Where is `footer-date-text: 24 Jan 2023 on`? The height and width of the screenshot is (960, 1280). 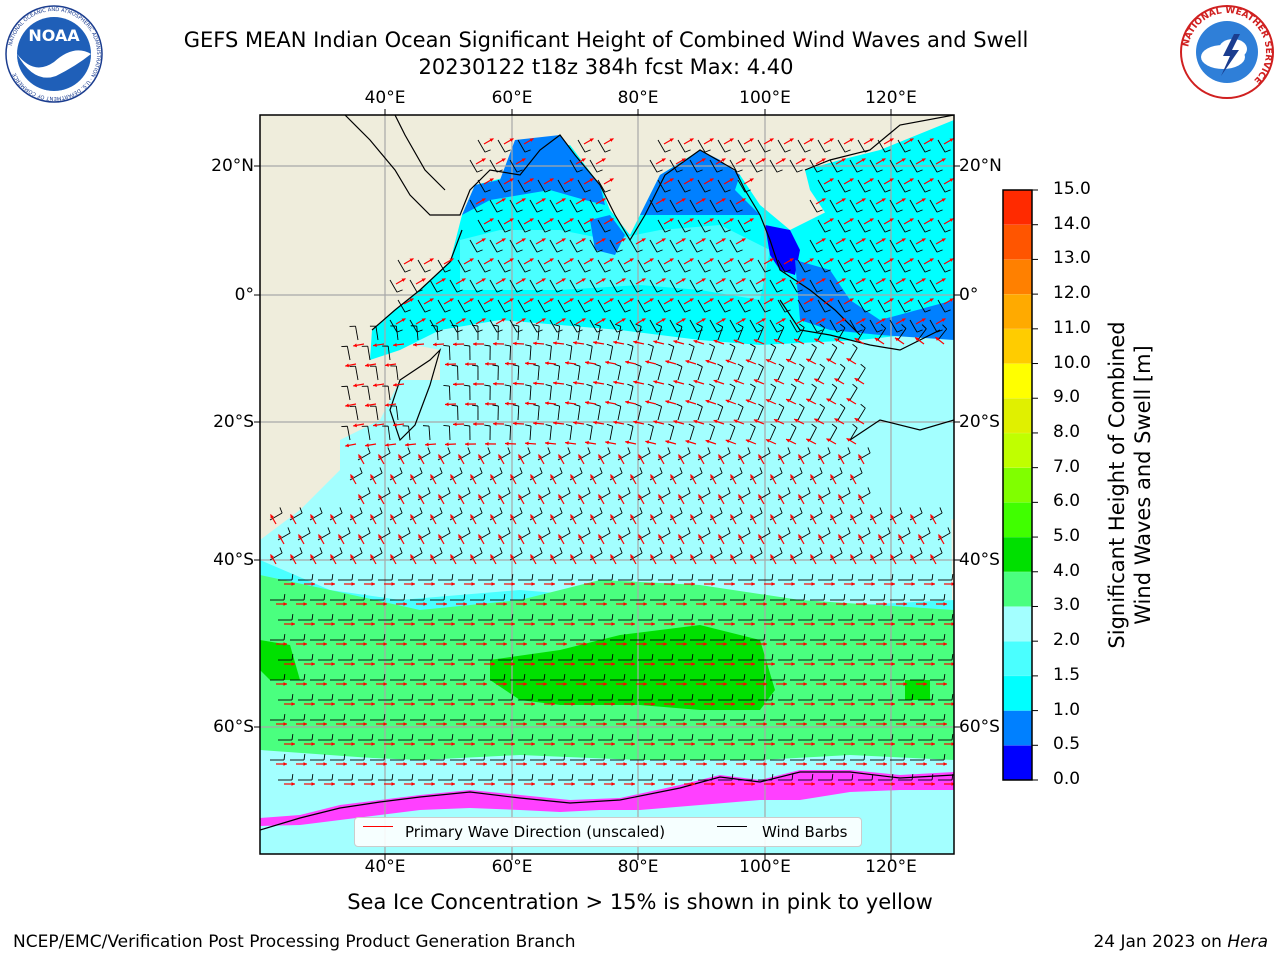 footer-date-text: 24 Jan 2023 on is located at coordinates (1160, 942).